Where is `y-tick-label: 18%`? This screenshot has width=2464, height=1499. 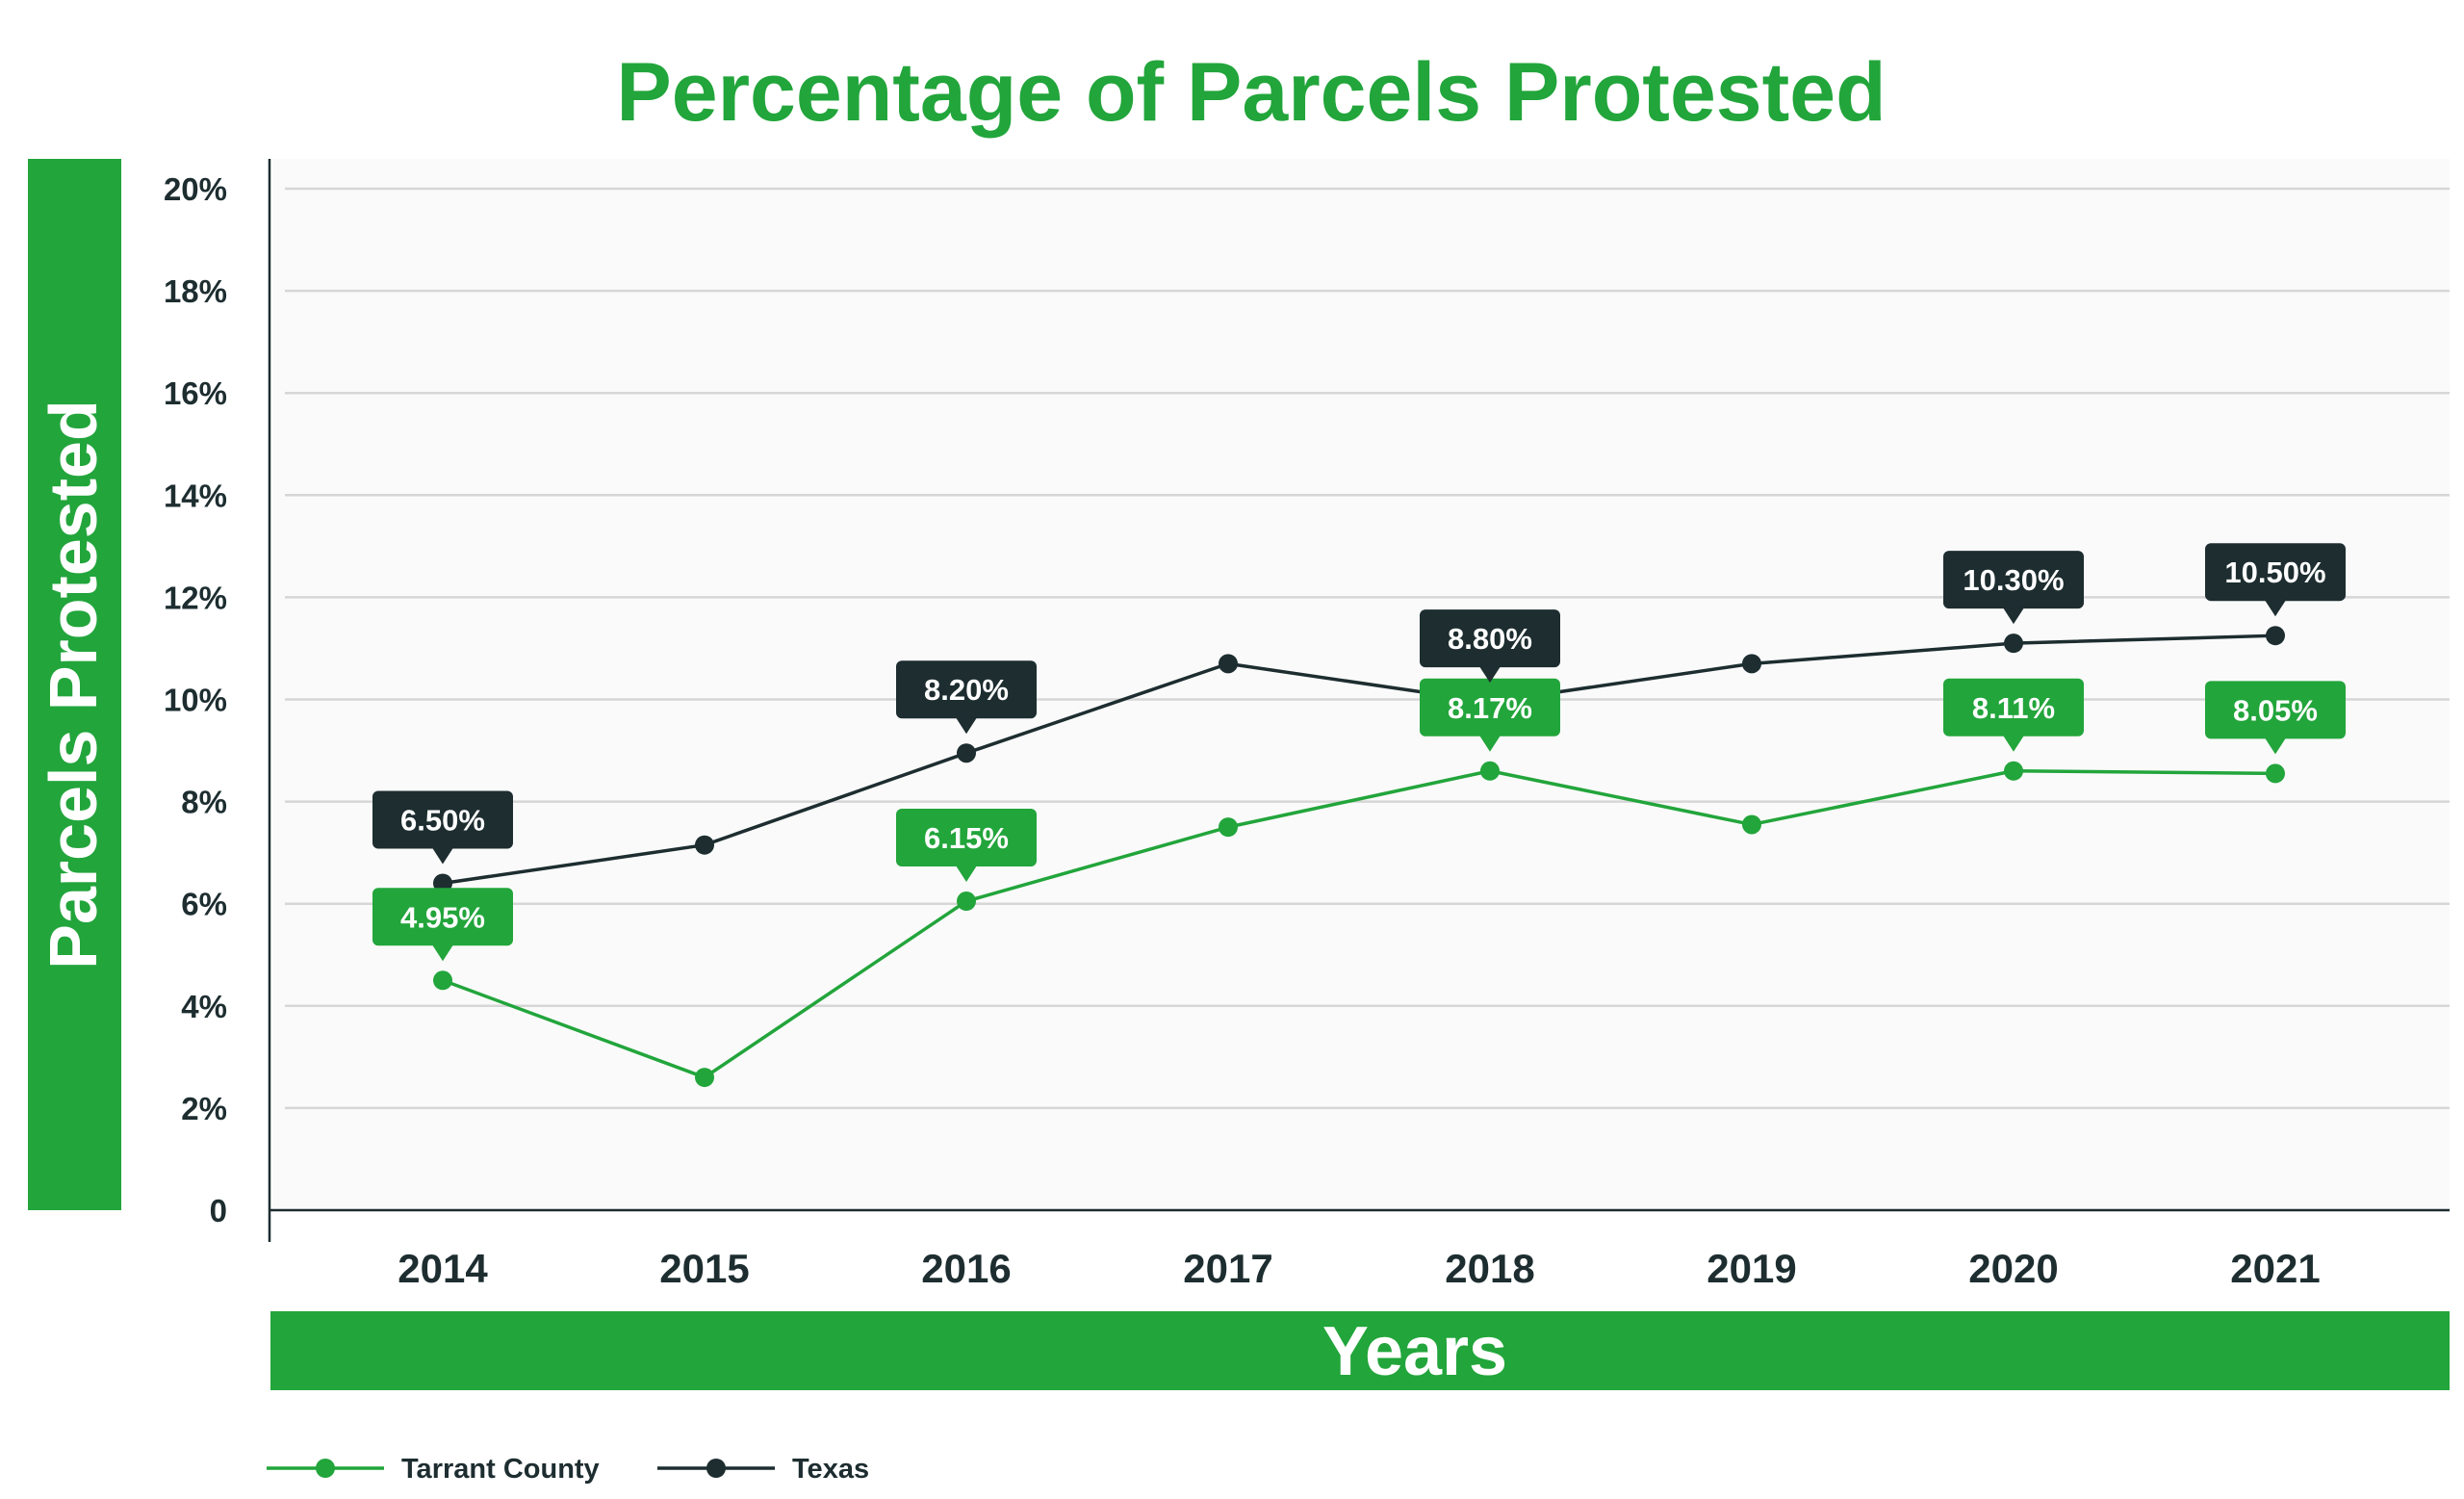
y-tick-label: 18% is located at coordinates (195, 291).